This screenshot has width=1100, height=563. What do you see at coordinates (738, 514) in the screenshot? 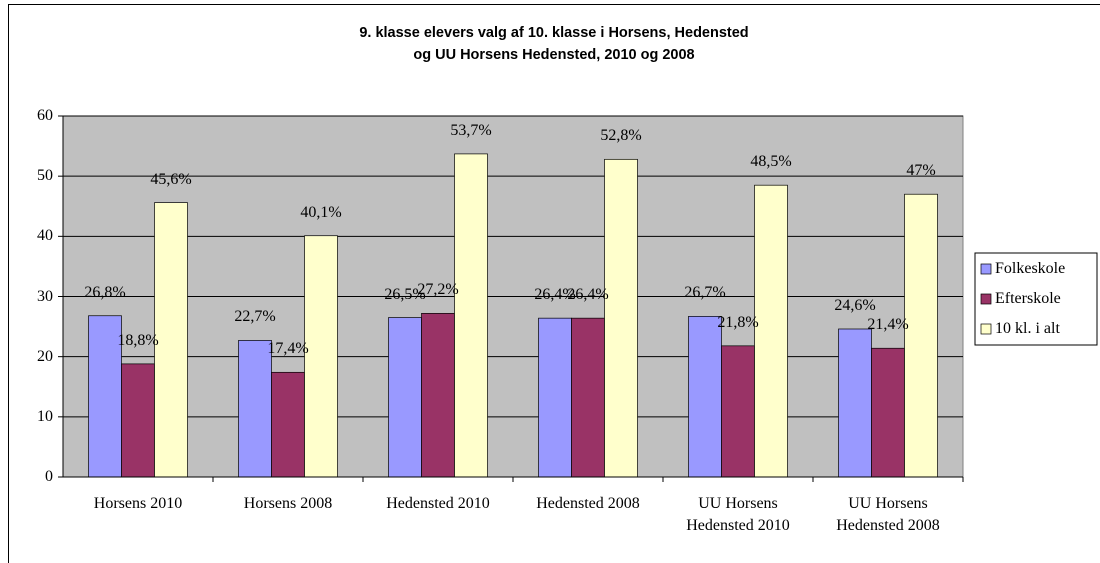
I see `x-tick-label: UU Horsens Hedensted 2010` at bounding box center [738, 514].